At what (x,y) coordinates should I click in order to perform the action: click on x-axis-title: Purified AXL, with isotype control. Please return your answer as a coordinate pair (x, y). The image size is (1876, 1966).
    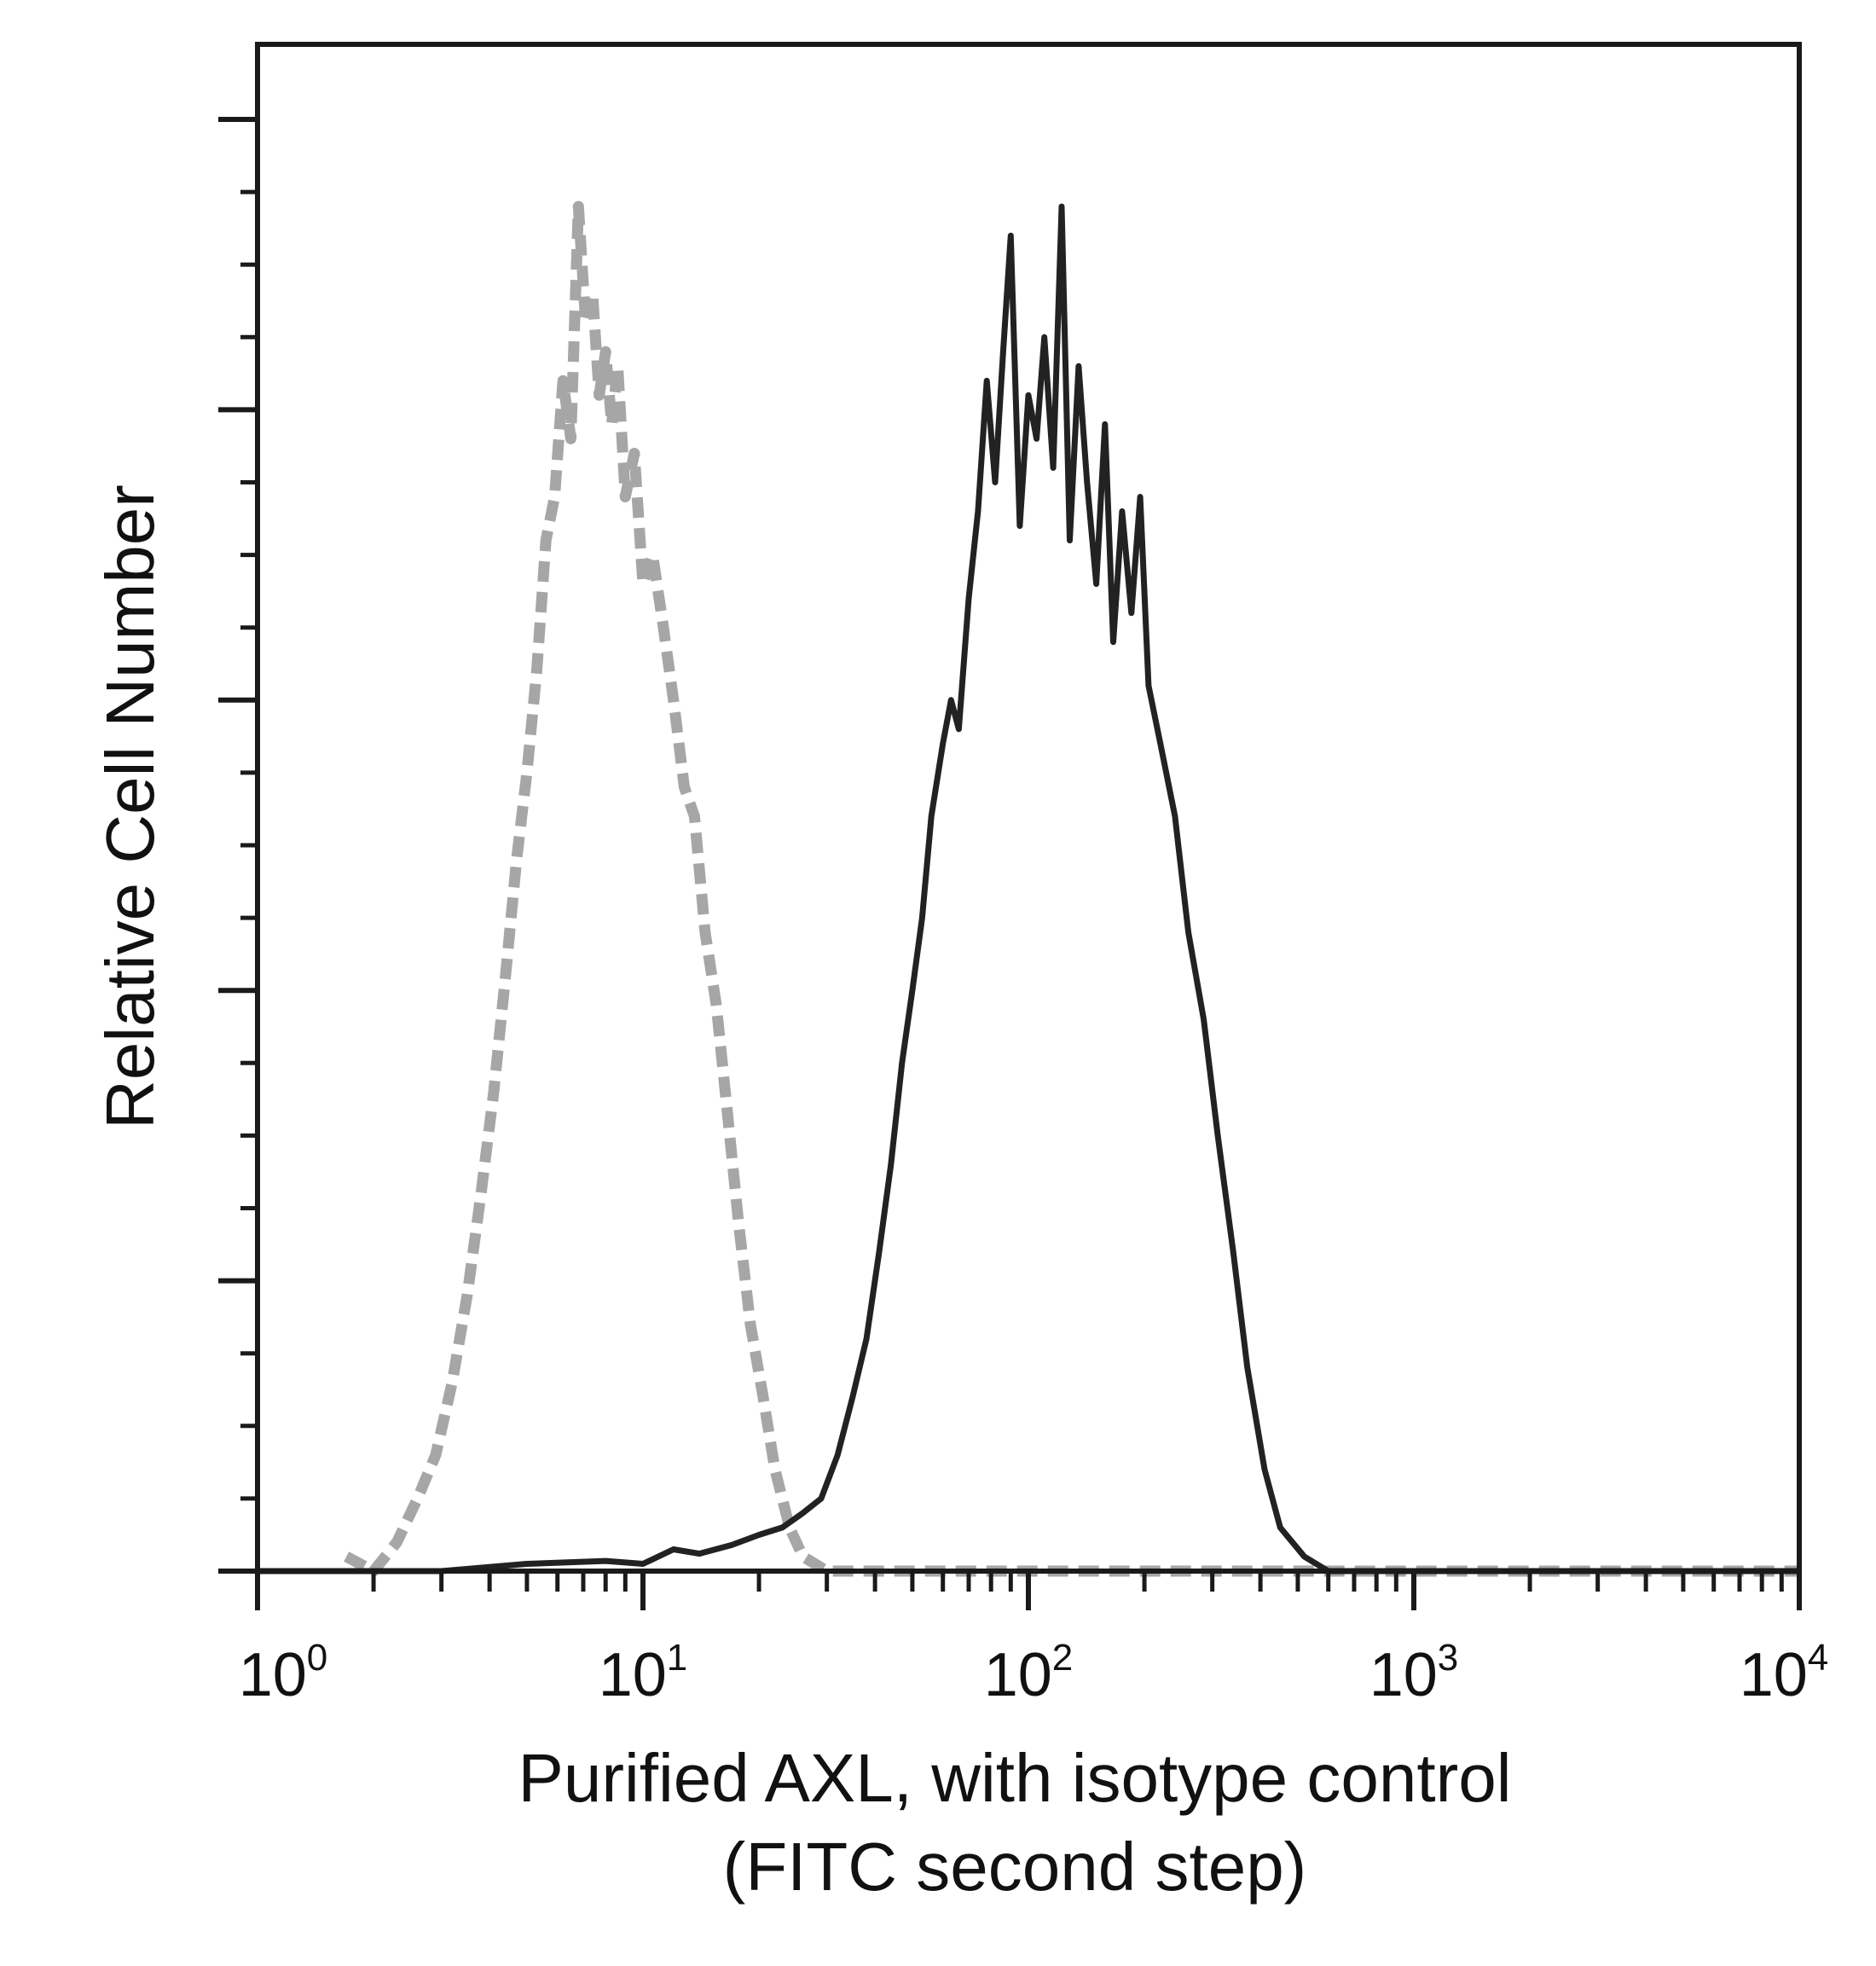
    Looking at the image, I should click on (1014, 1778).